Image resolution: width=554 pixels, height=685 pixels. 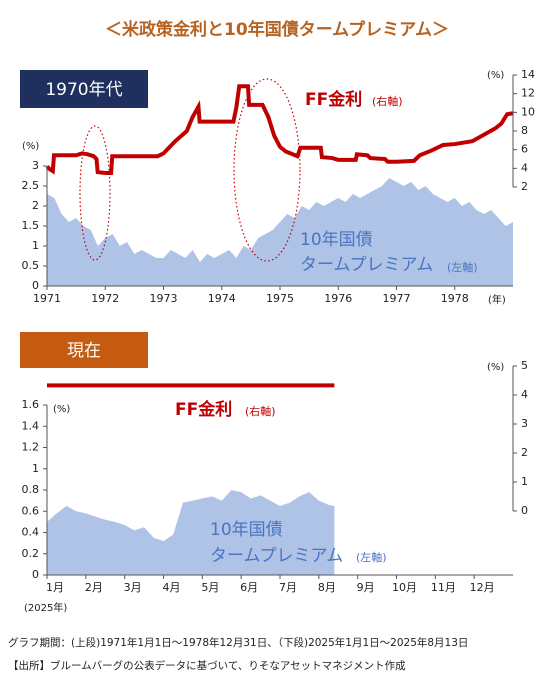 I want to click on y-tick-label: 3, so click(x=35, y=165).